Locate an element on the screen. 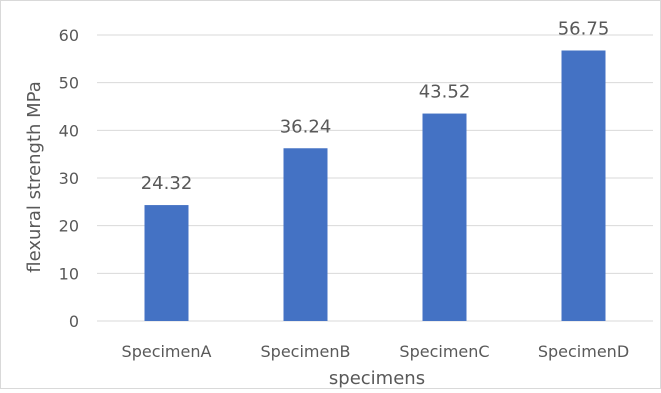  x-axis-title: specimens is located at coordinates (377, 378).